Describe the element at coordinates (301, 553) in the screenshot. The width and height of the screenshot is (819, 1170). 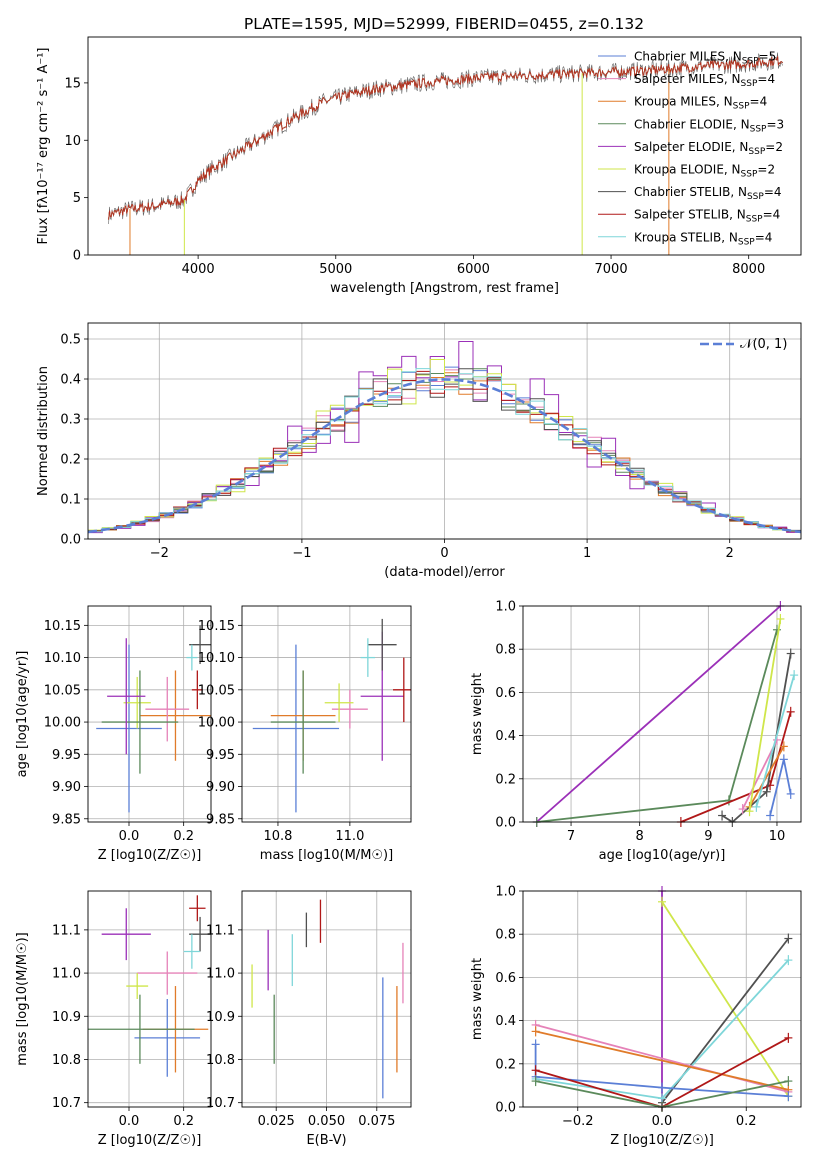
I see `x-tick-label: −1` at that location.